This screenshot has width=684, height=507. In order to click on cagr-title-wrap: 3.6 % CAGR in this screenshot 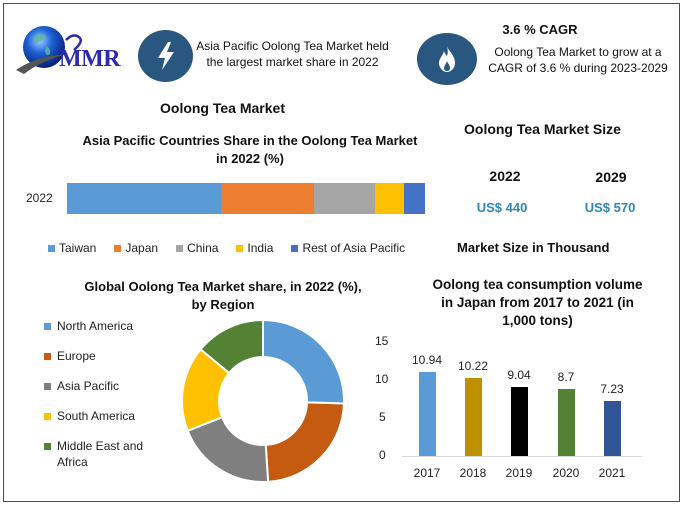, I will do `click(540, 29)`.